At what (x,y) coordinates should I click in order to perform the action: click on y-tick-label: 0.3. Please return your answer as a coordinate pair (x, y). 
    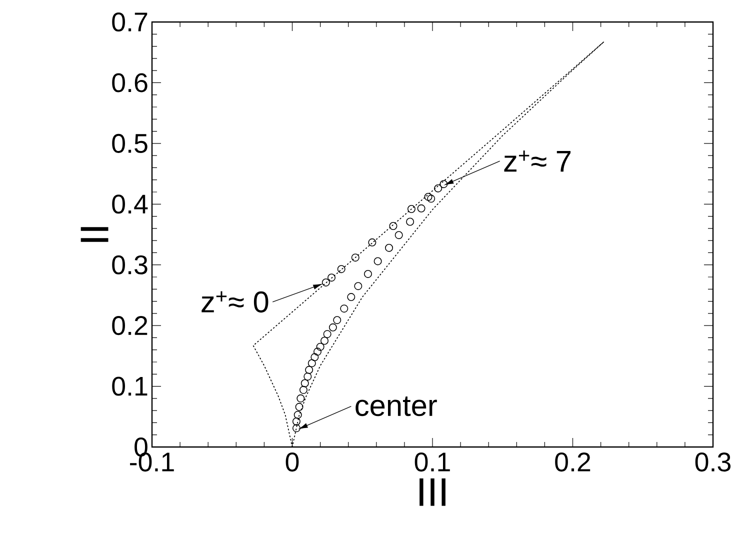
    Looking at the image, I should click on (130, 264).